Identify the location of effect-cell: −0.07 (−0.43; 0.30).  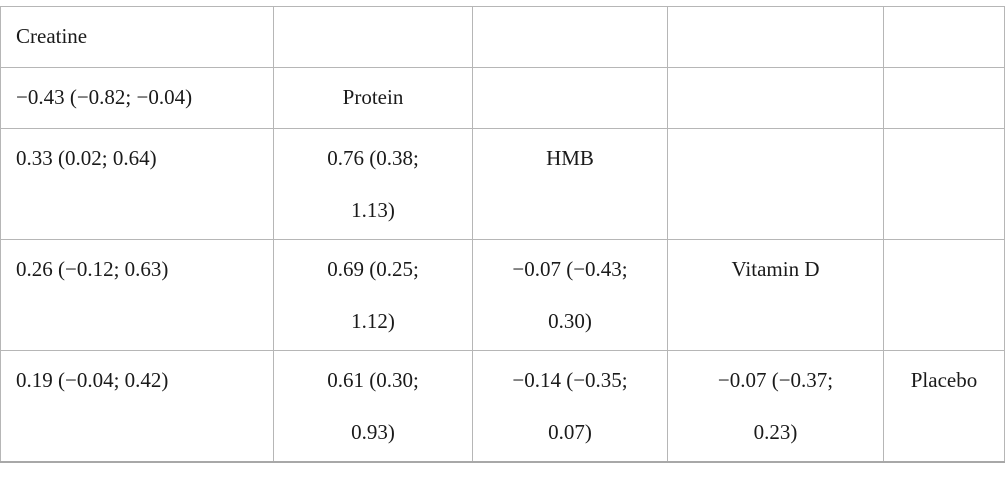
(570, 295).